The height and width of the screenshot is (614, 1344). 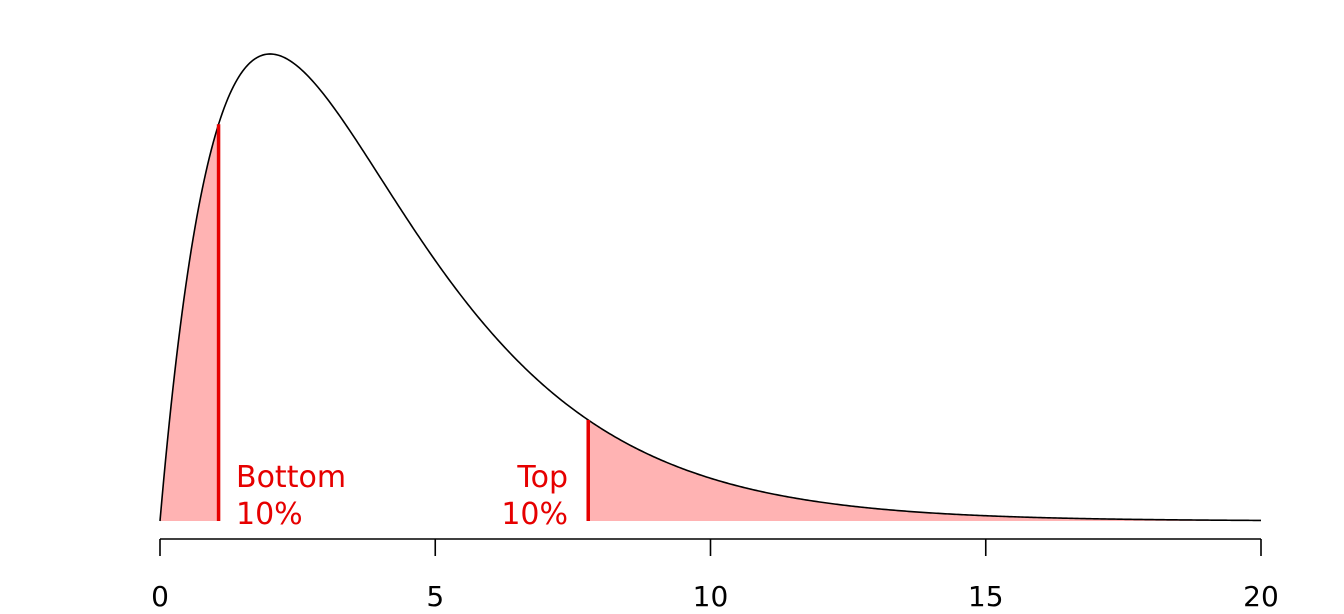 What do you see at coordinates (1261, 596) in the screenshot?
I see `x-tick-label-20: 20` at bounding box center [1261, 596].